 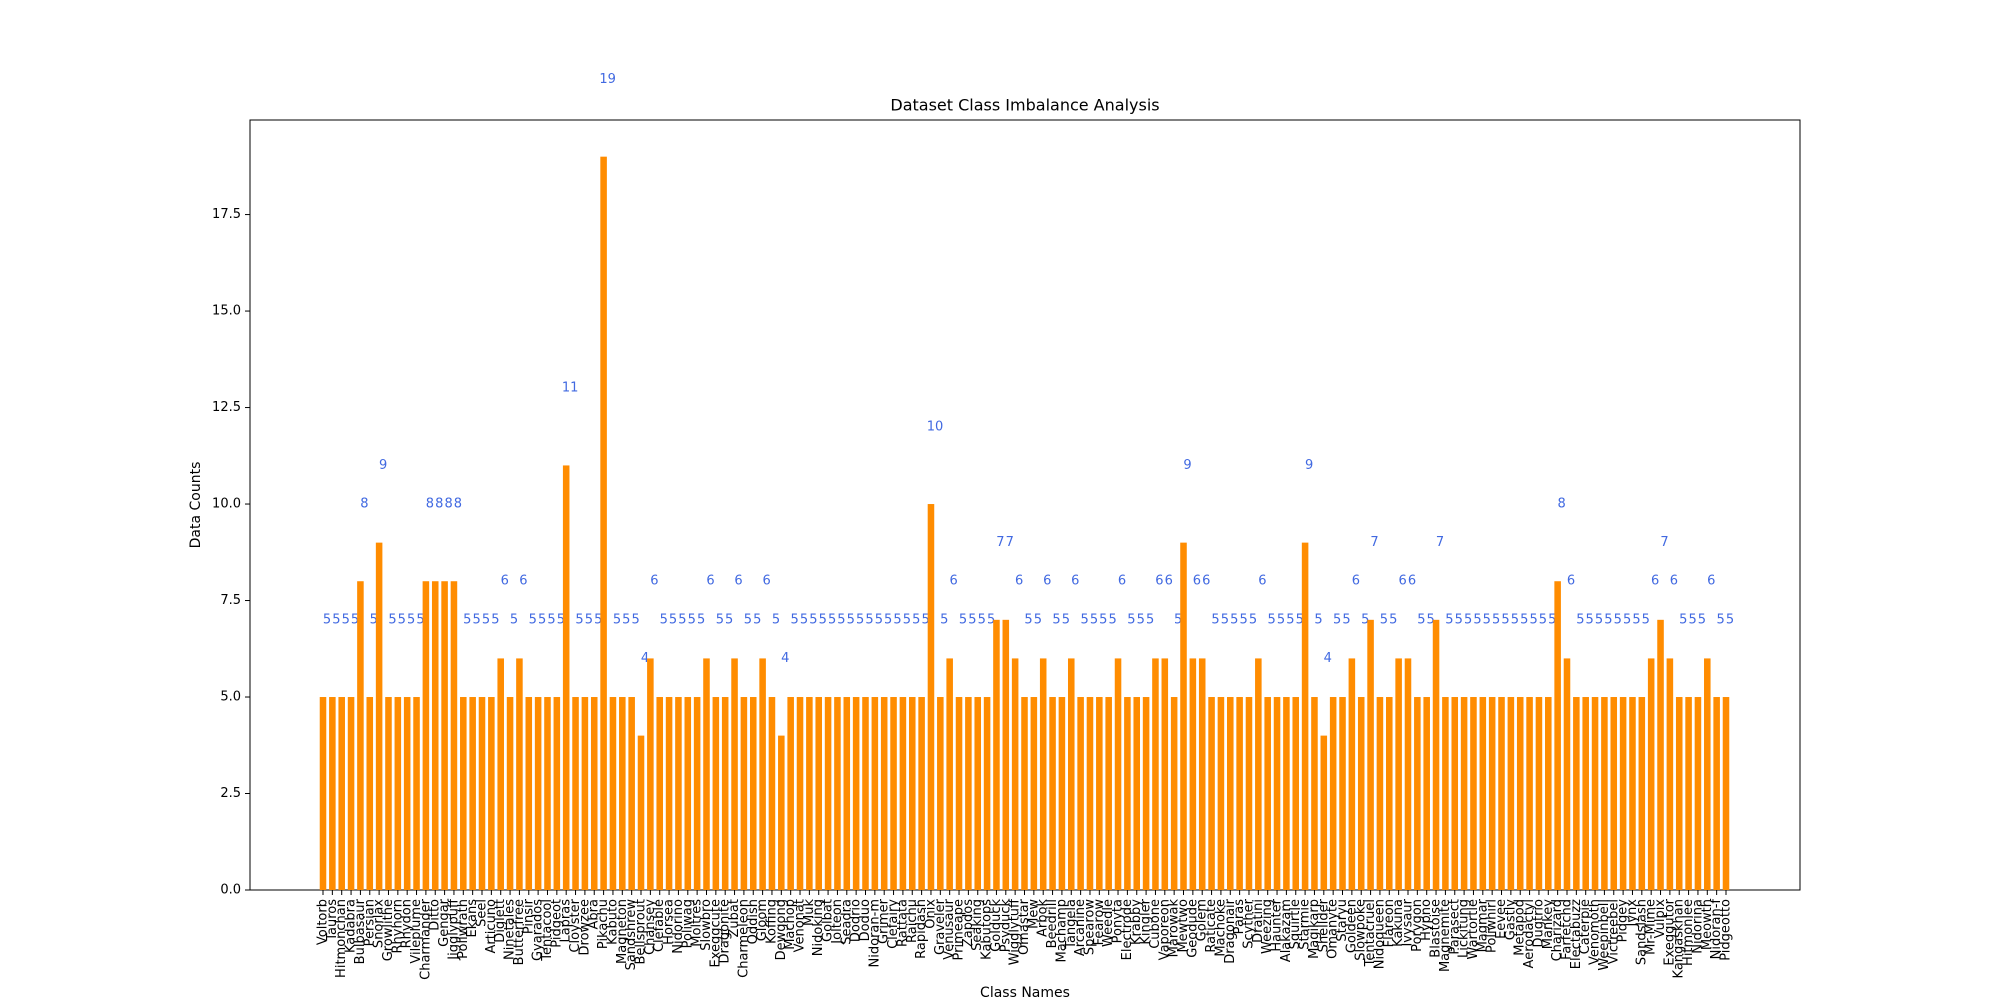 What do you see at coordinates (435, 915) in the screenshot?
I see `x-tick-label: Ditto` at bounding box center [435, 915].